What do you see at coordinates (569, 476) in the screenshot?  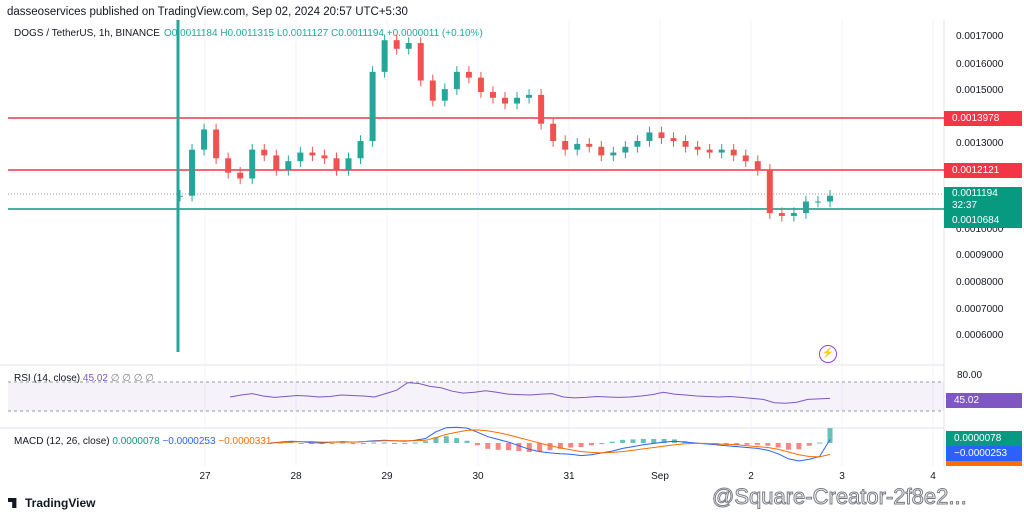 I see `time-label: 31` at bounding box center [569, 476].